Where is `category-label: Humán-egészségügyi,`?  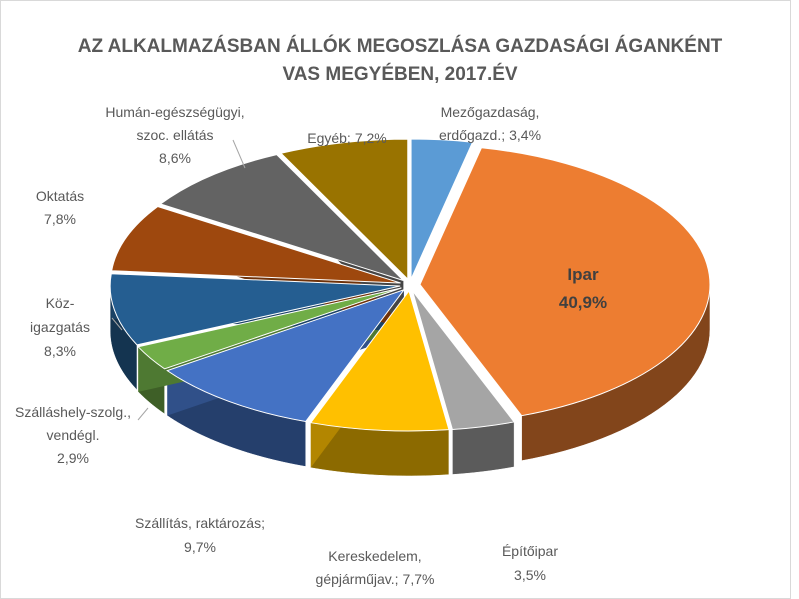
category-label: Humán-egészségügyi, is located at coordinates (174, 112).